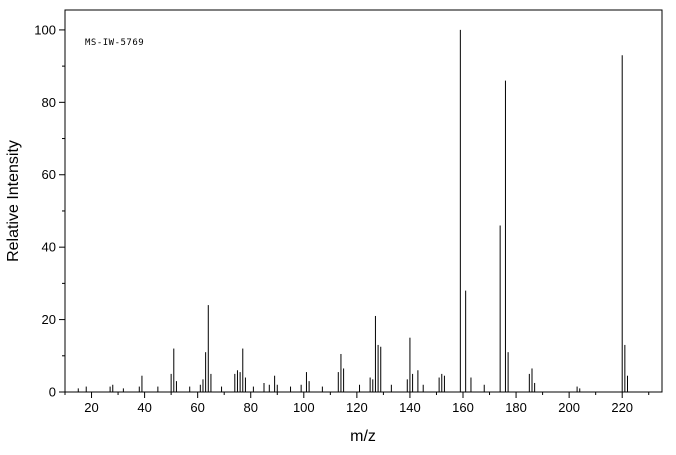 The width and height of the screenshot is (676, 455). I want to click on x-tick-label: 60, so click(197, 407).